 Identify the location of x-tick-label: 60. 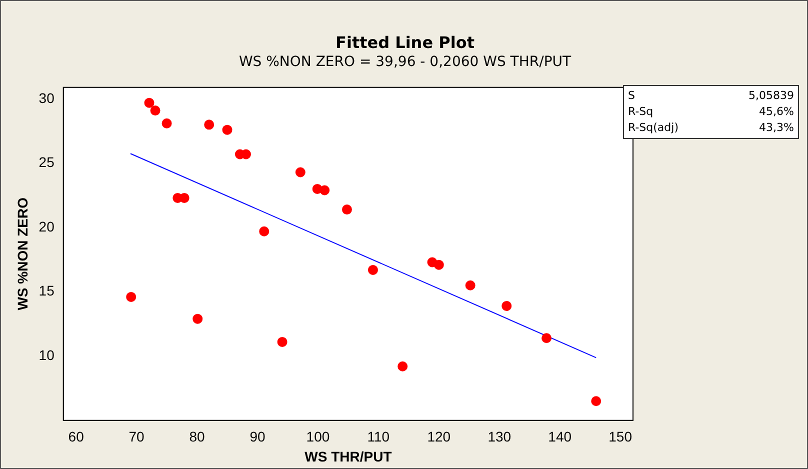
(76, 436).